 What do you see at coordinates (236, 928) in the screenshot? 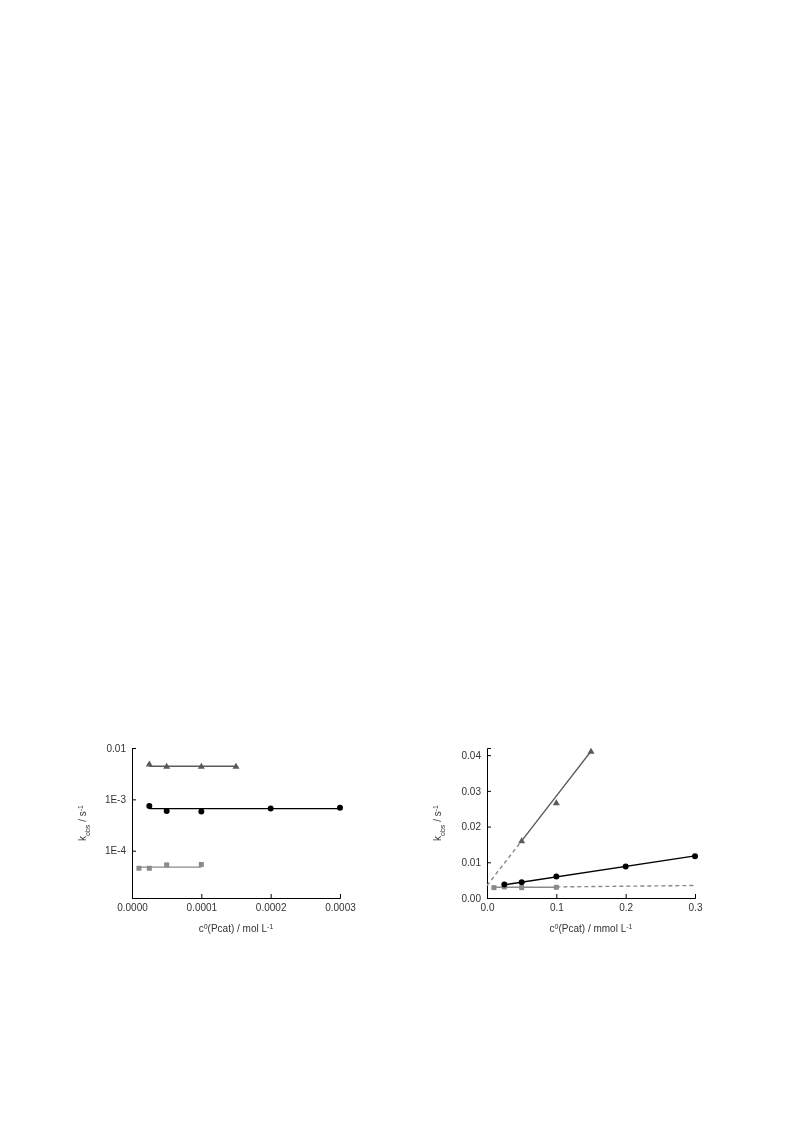
I see `x-axis-title: c$^{0}$(Pcat) / mol L$^{-1}$` at bounding box center [236, 928].